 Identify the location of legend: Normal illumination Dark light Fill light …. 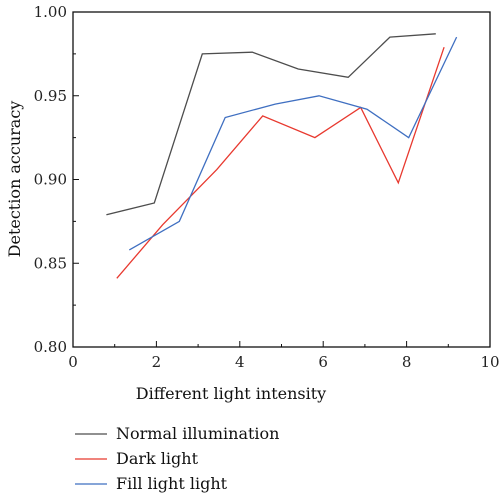
(177, 458).